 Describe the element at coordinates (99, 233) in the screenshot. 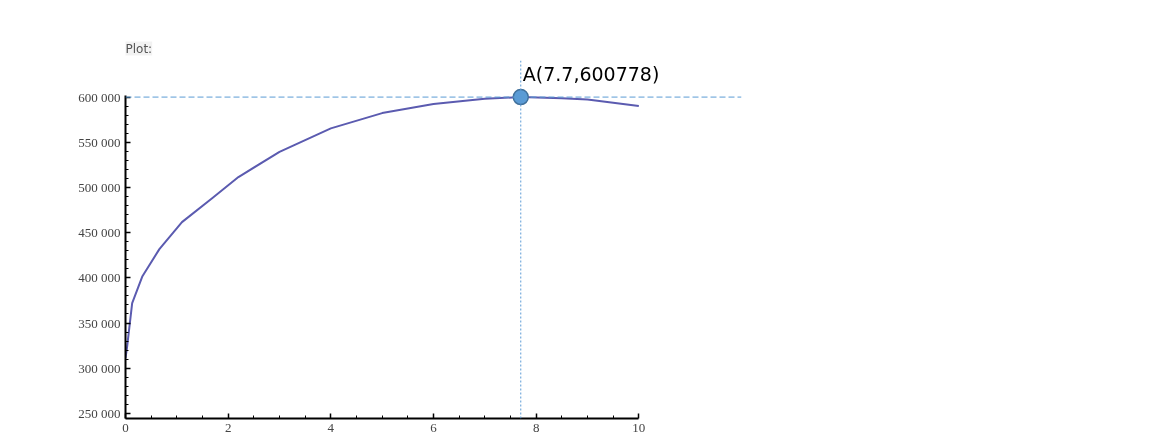

I see `y-tick-label: 450 000` at that location.